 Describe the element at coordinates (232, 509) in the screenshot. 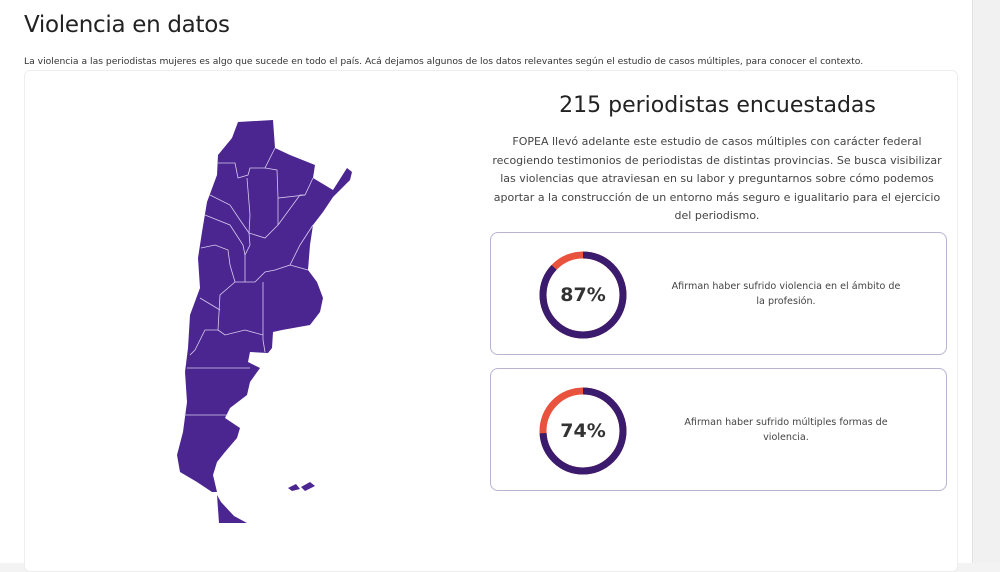

I see `tierra-del-fuego` at that location.